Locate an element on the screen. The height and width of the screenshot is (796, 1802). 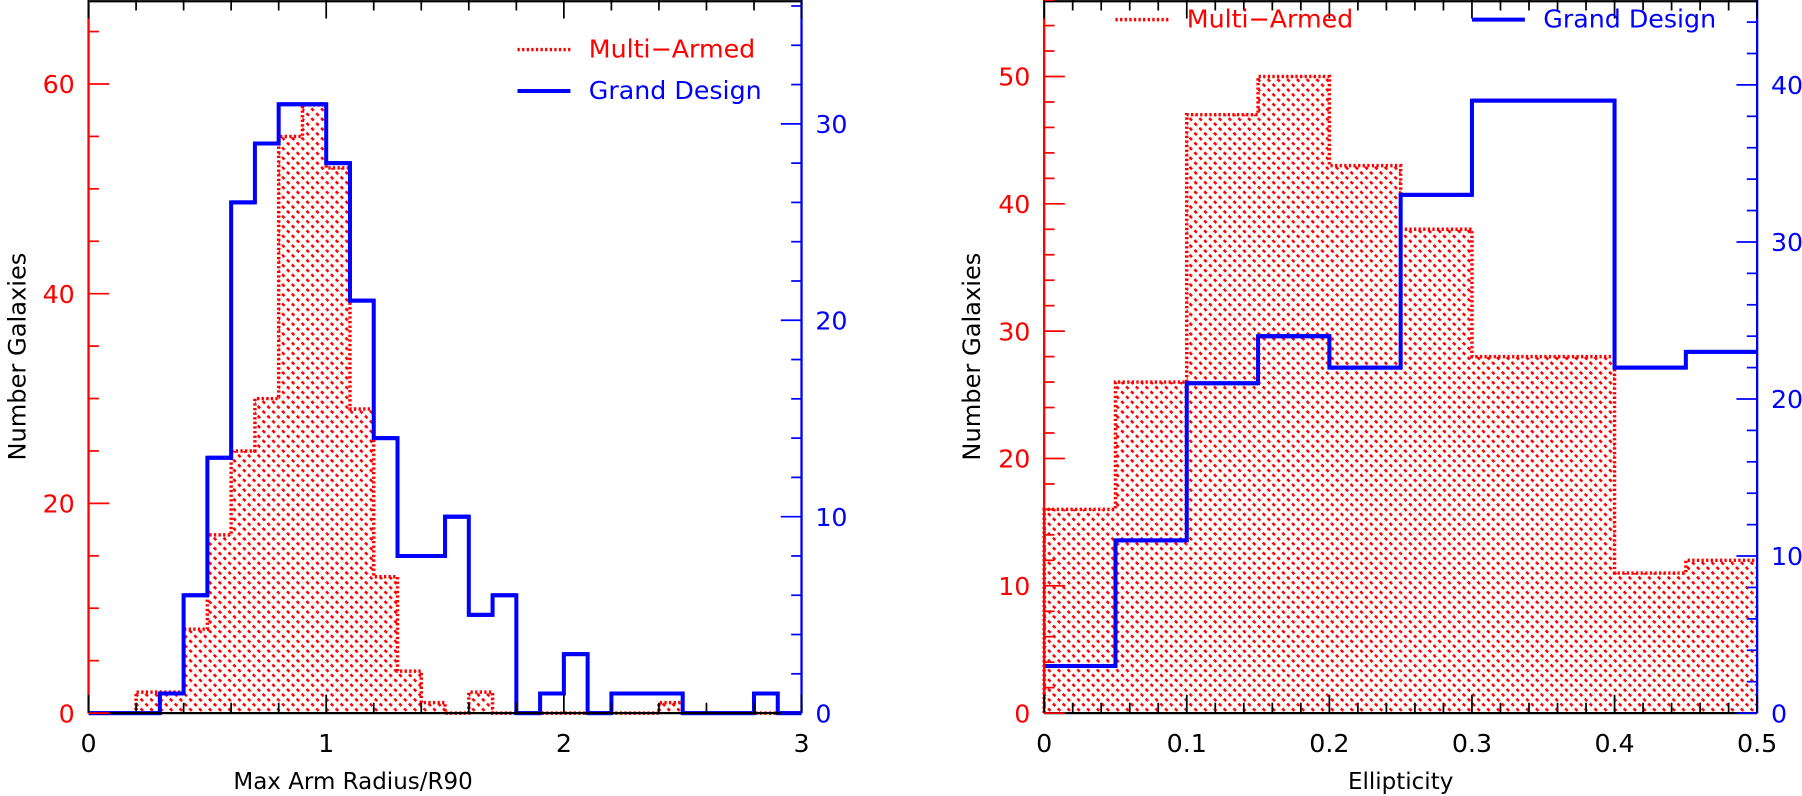
left-y-tick-label: 30 is located at coordinates (1014, 331).